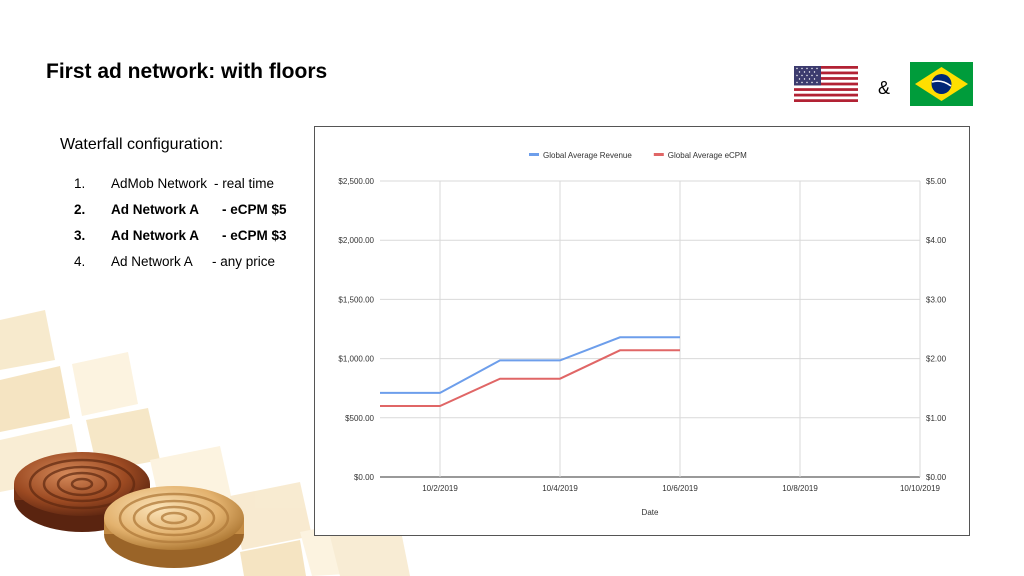 This screenshot has height=576, width=1024. I want to click on y-right-tick-label: $5.00, so click(936, 181).